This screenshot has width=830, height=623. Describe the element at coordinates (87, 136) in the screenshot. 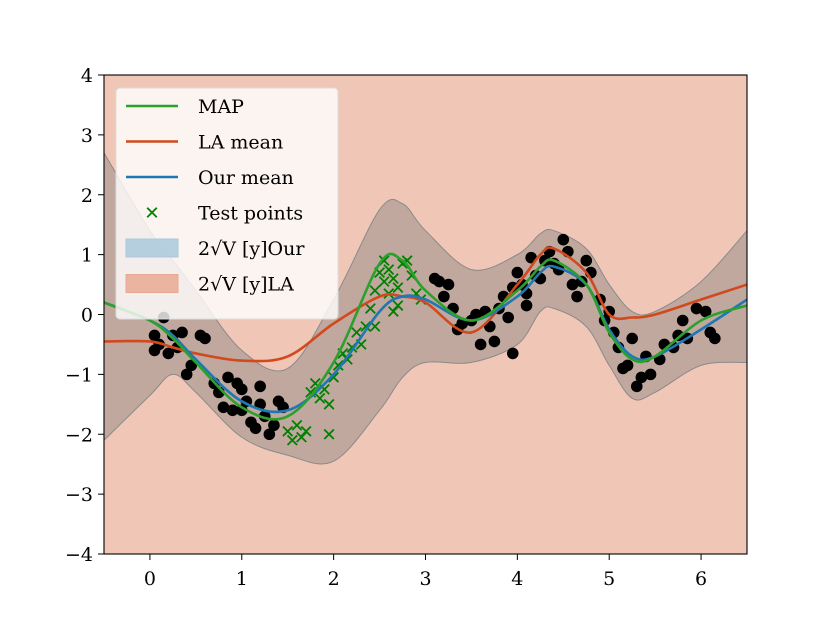

I see `y-tick-label: 3` at that location.